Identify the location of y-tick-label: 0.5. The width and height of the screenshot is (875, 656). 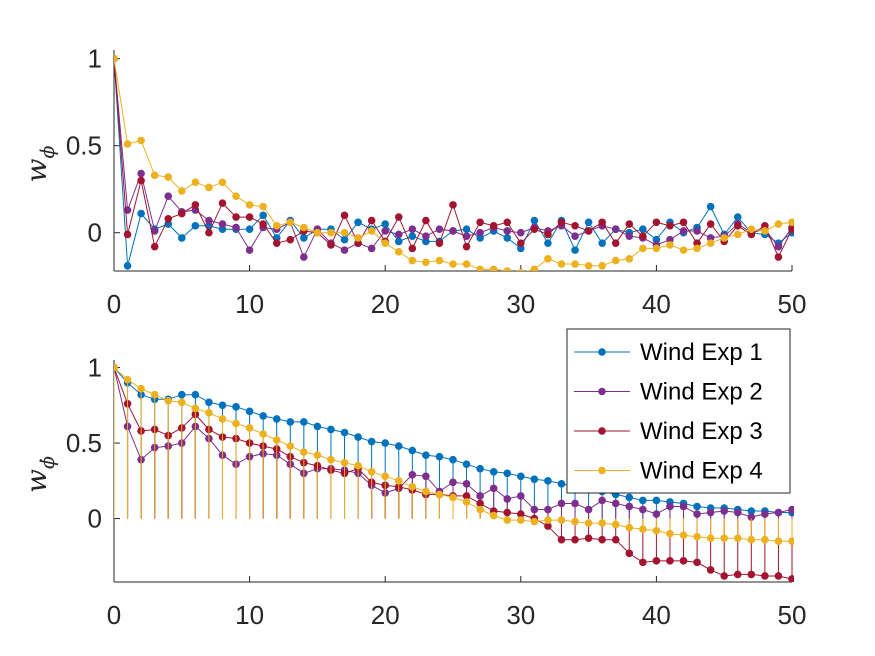
(84, 146).